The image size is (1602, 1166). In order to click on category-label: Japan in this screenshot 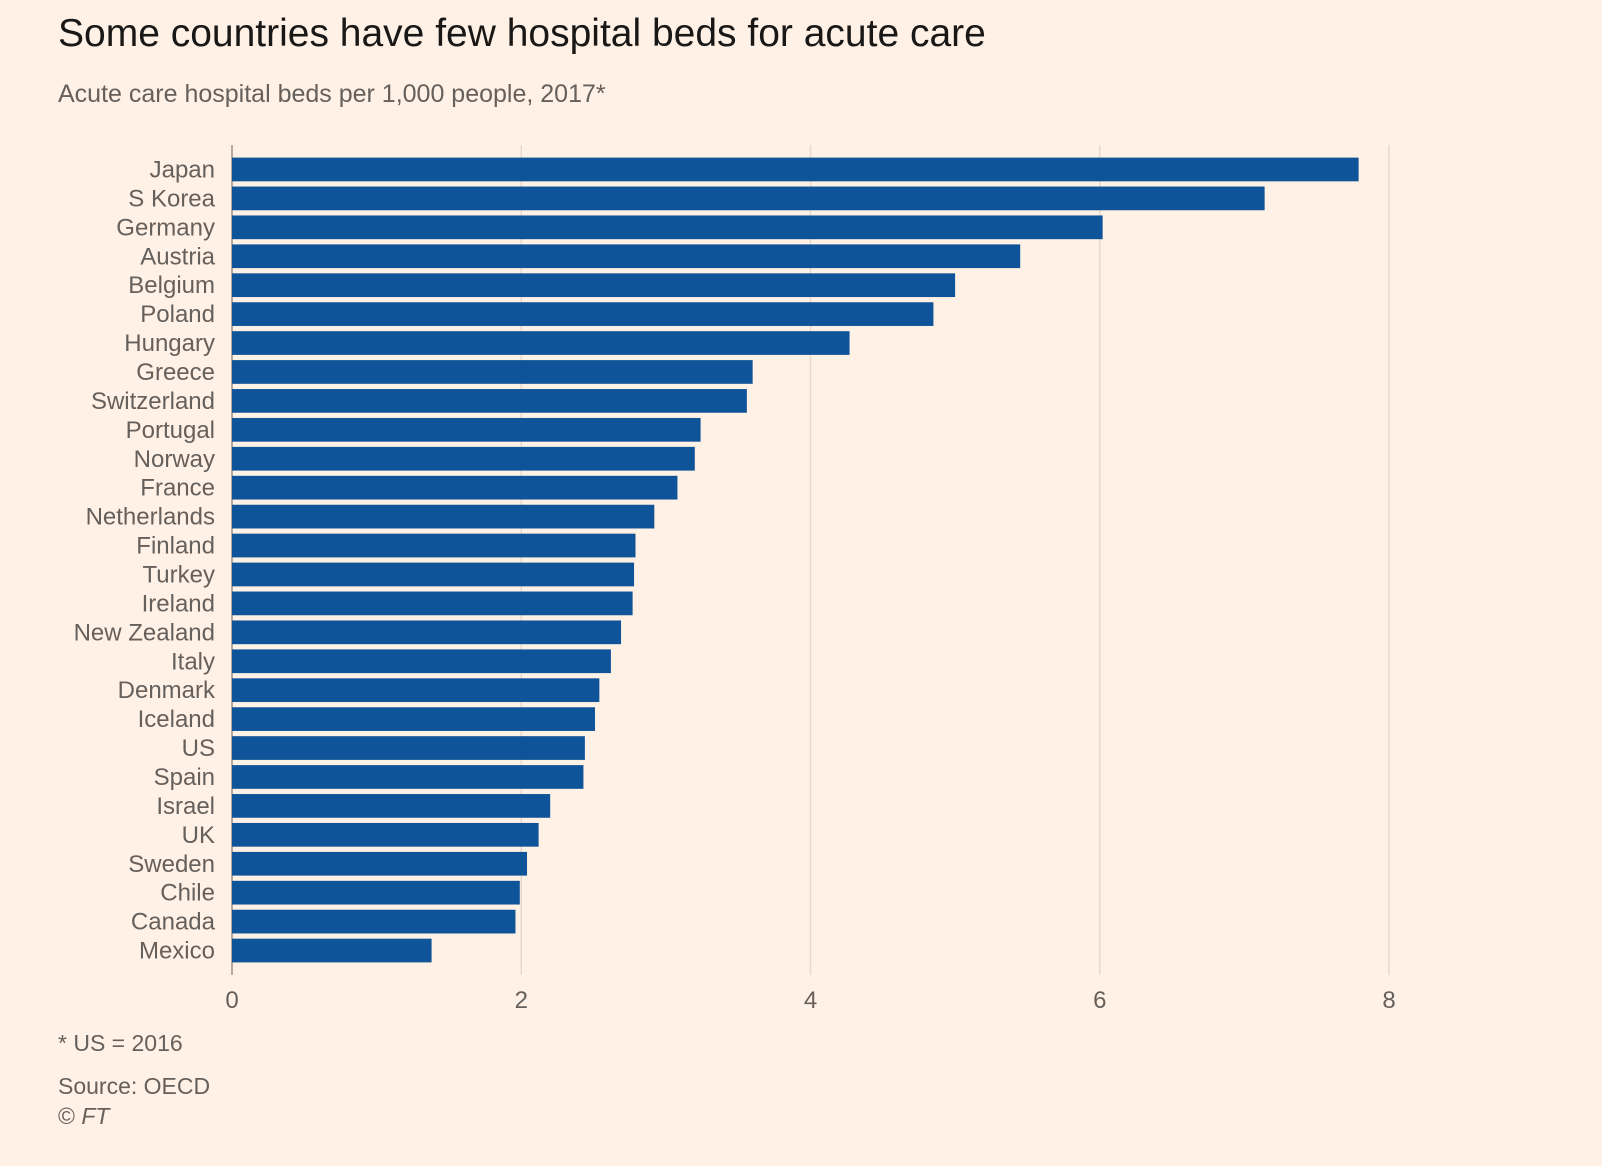, I will do `click(182, 169)`.